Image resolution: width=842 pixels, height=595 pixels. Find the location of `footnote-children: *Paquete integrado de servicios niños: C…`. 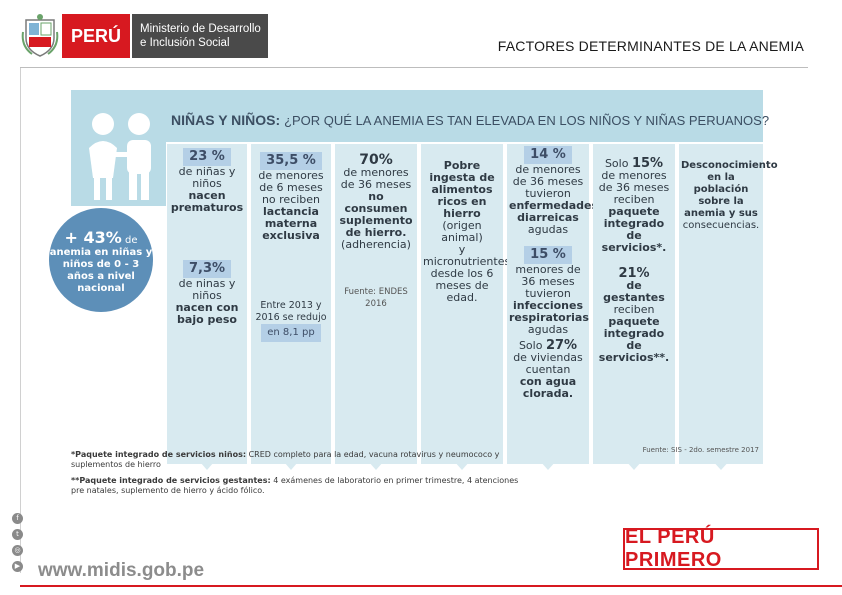

footnote-children: *Paquete integrado de servicios niños: C… is located at coordinates (285, 459).